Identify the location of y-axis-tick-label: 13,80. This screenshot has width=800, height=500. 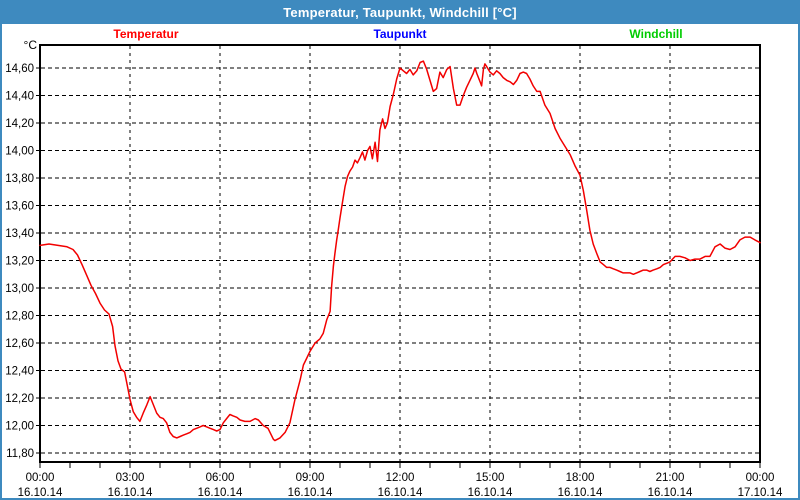
(19, 179).